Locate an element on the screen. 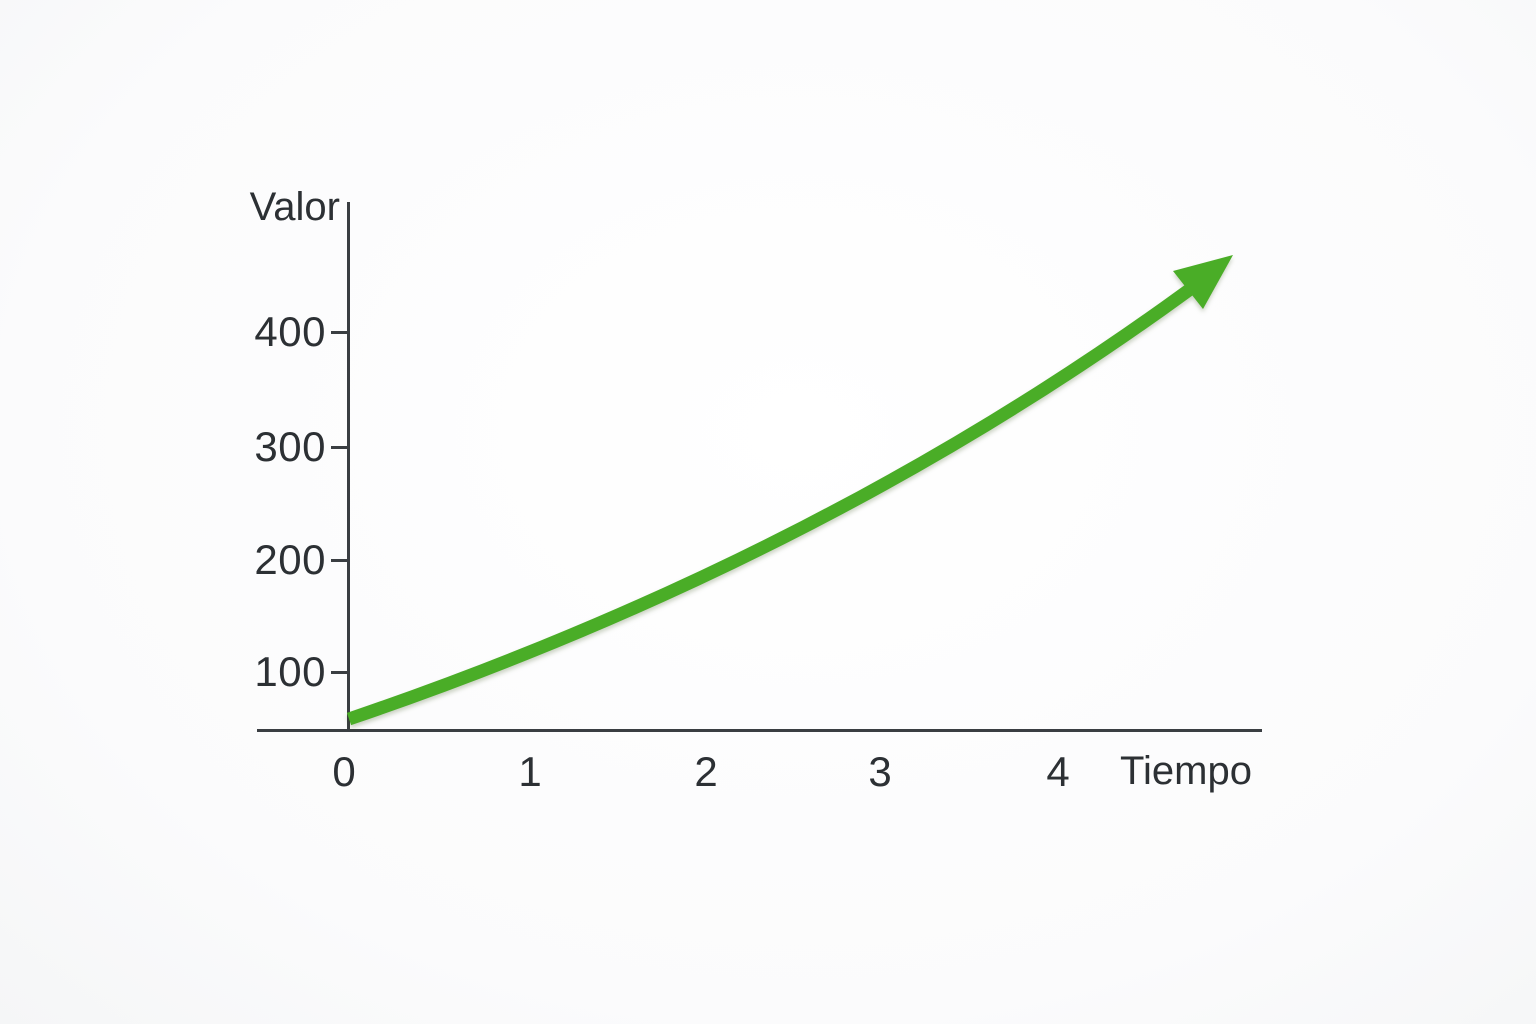  y-tick-label-300: 300 is located at coordinates (290, 446).